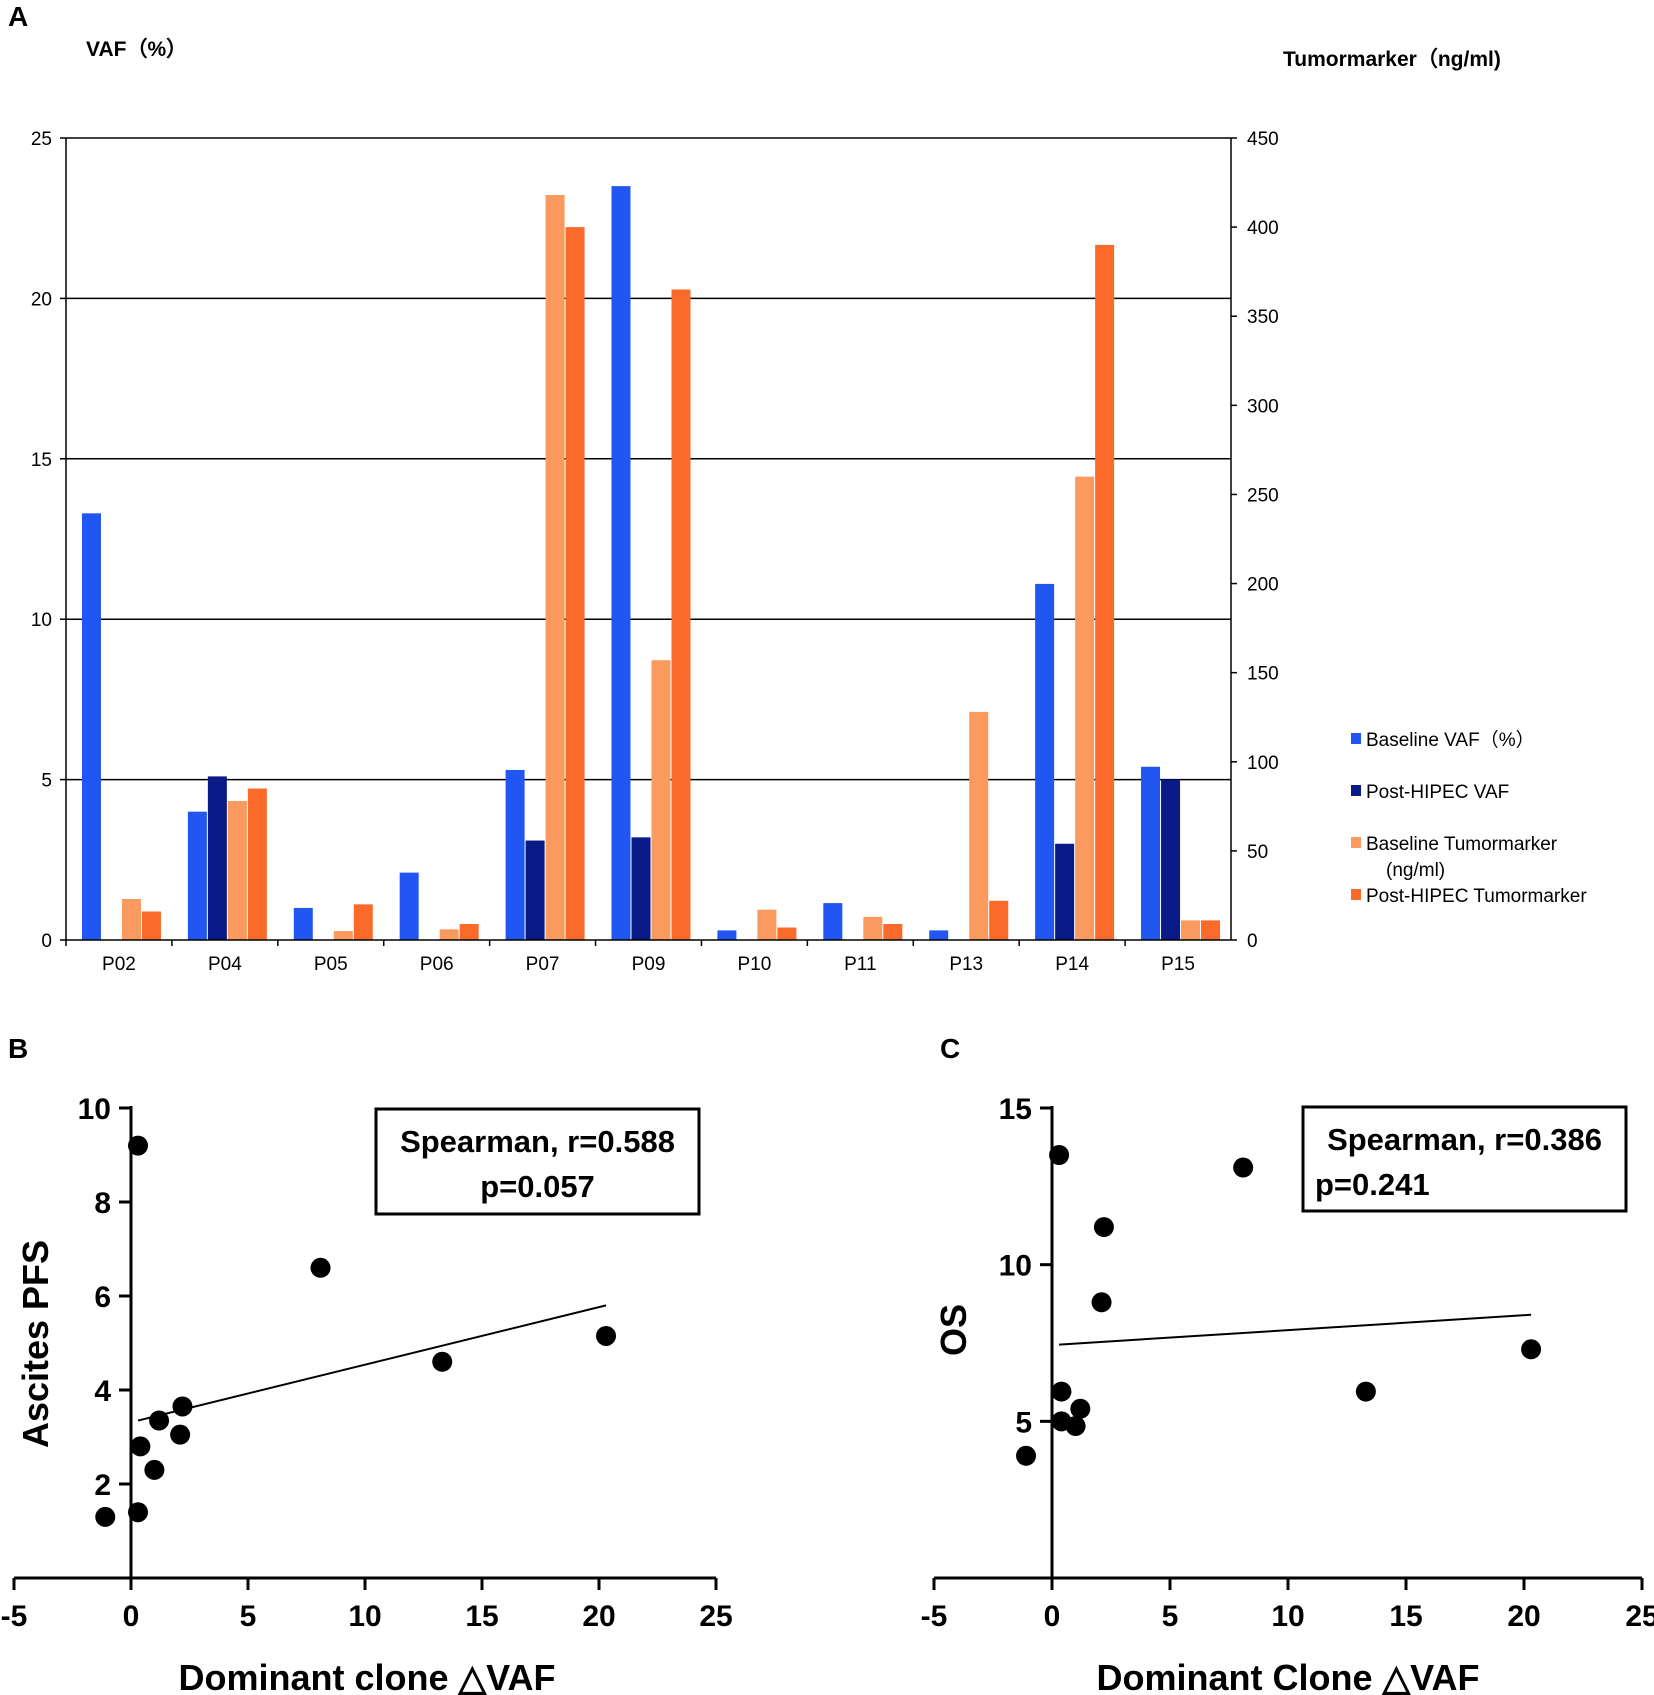 This screenshot has height=1695, width=1654. I want to click on x-tick-label: 10, so click(364, 1616).